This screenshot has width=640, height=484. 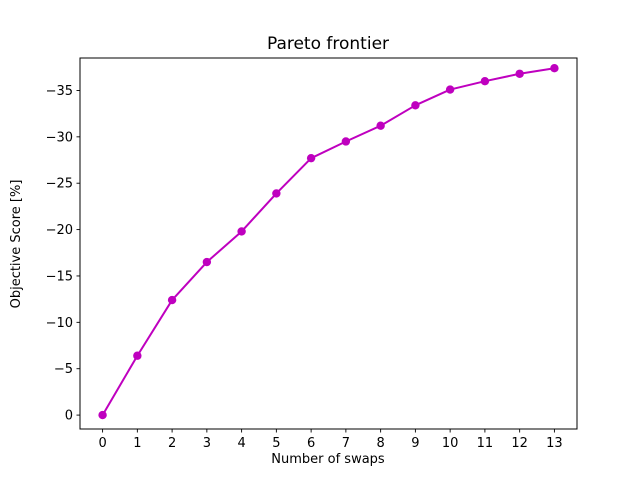 I want to click on y-tick-label: 0, so click(x=69, y=416).